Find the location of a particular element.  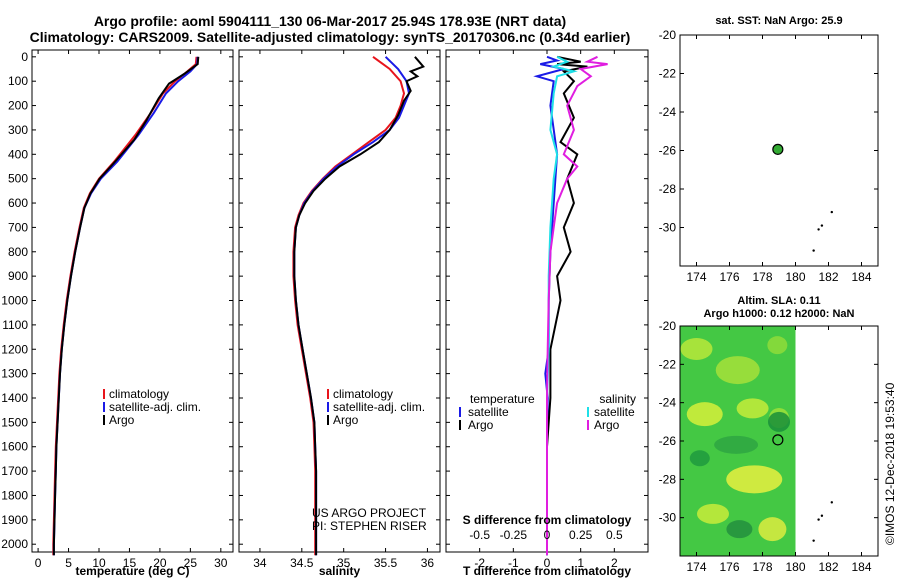

depth-tick-label: 0 is located at coordinates (24, 57).